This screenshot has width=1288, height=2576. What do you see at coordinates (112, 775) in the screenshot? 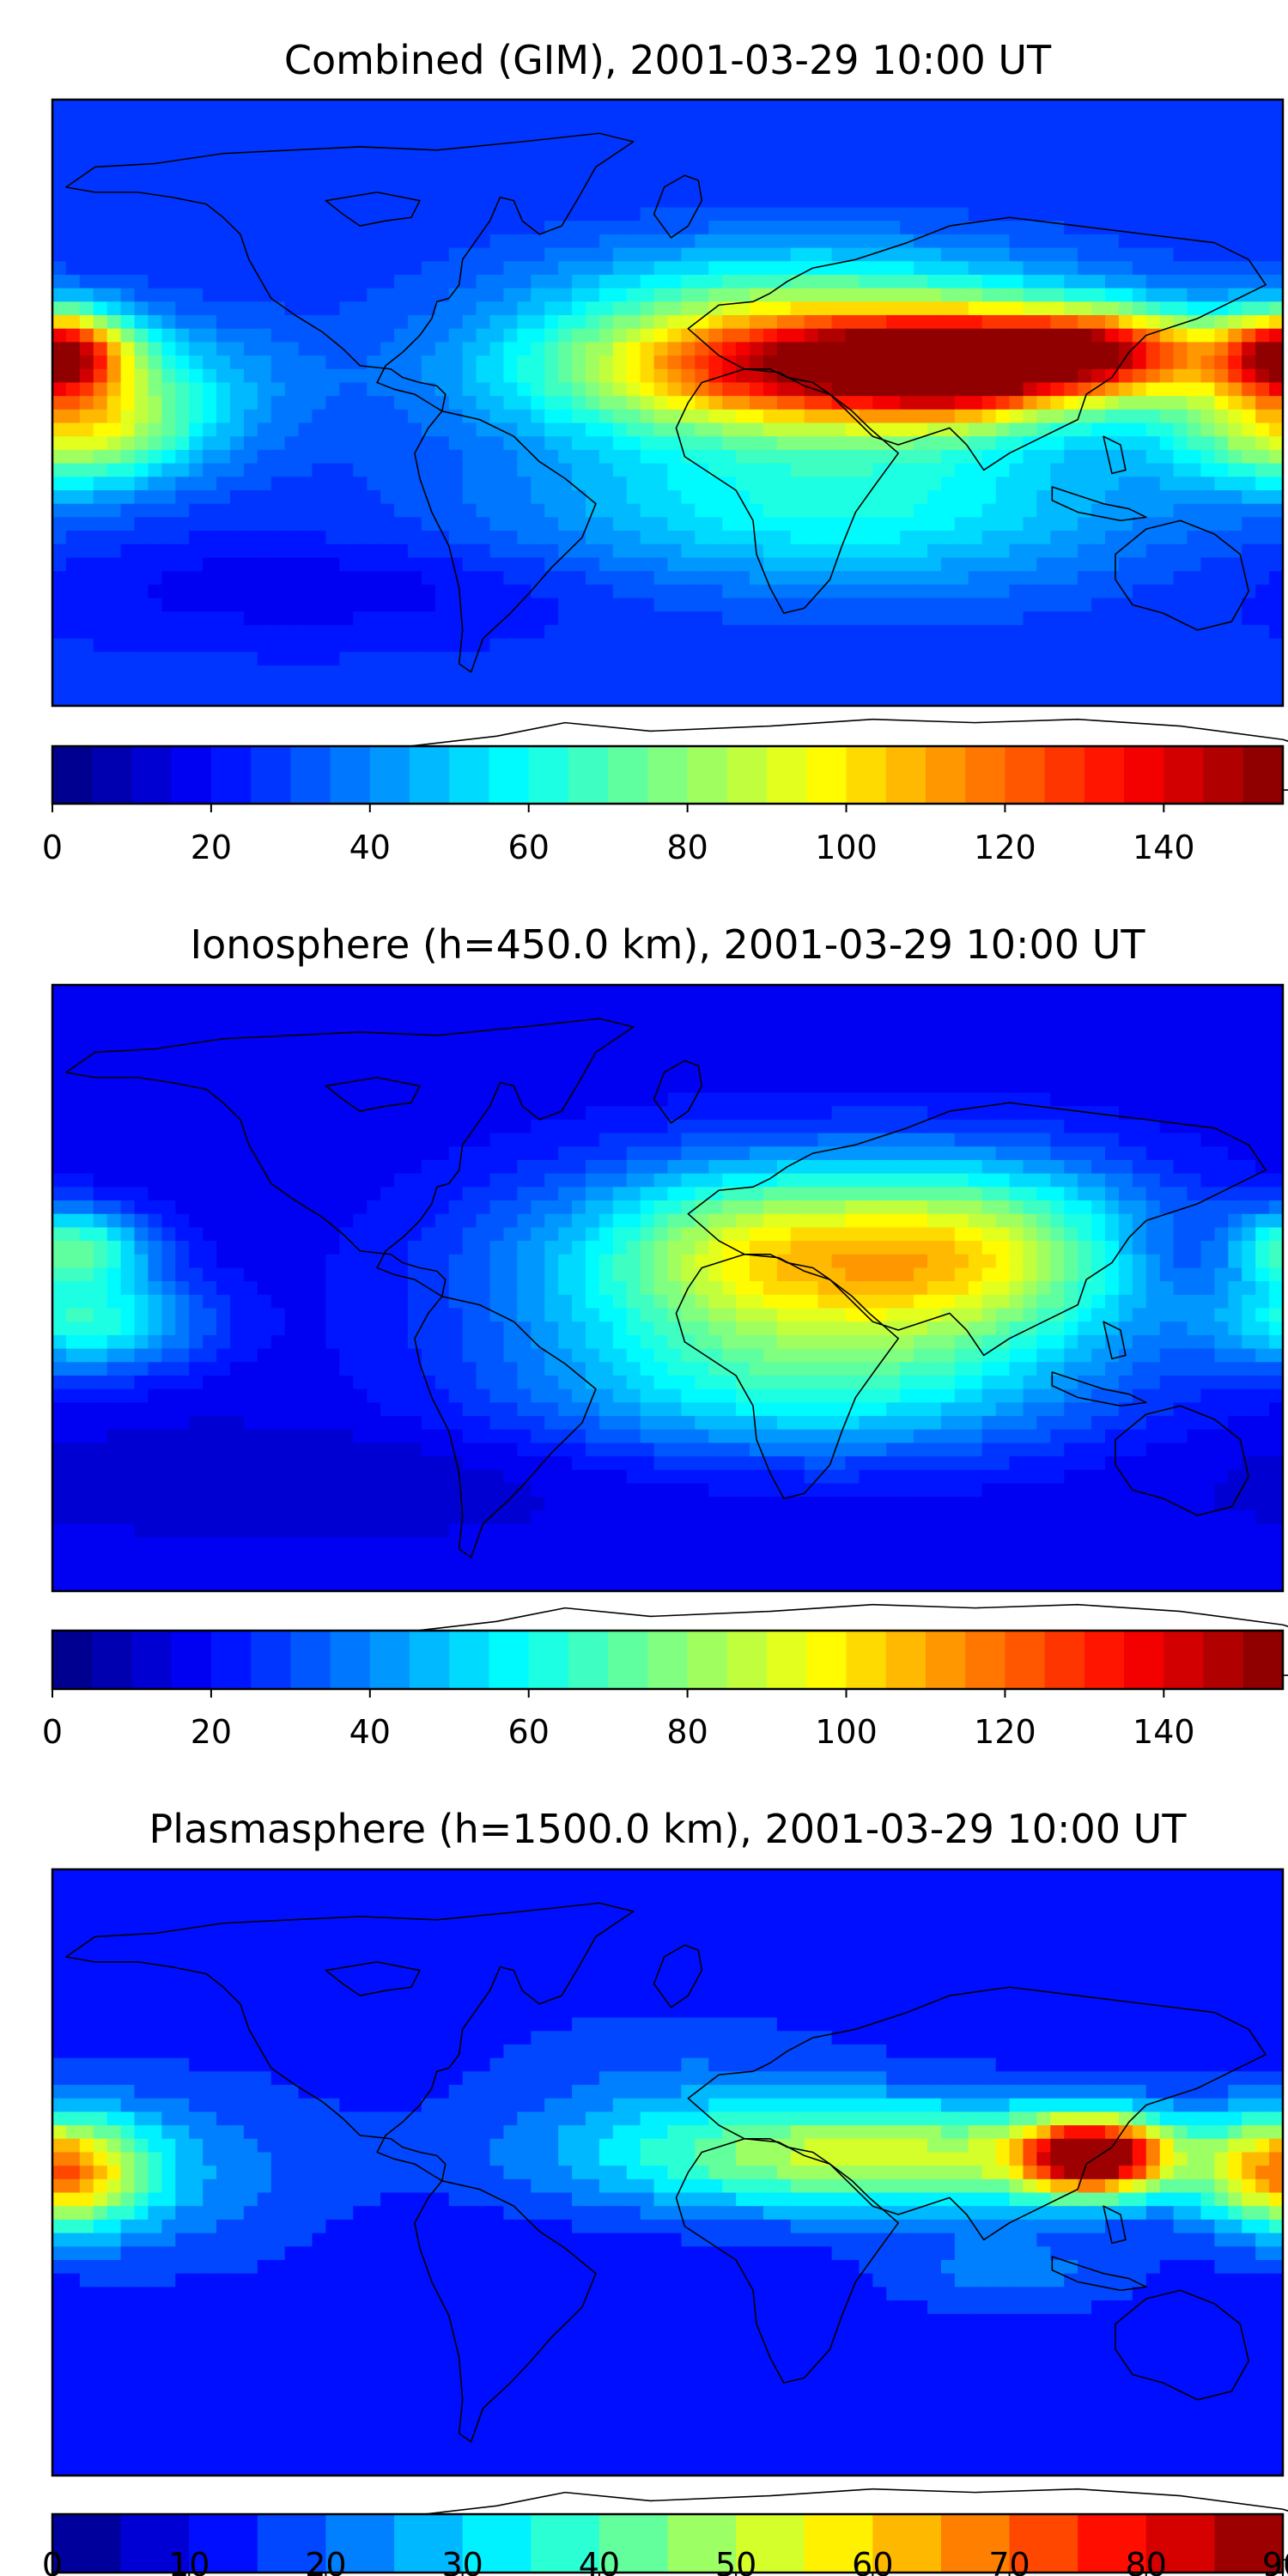
I see `colorbar-segment` at bounding box center [112, 775].